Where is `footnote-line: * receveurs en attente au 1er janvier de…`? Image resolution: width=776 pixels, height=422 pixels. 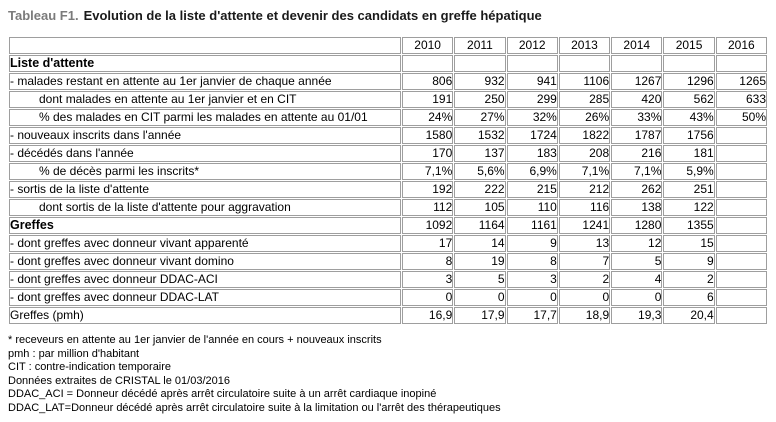 footnote-line: * receveurs en attente au 1er janvier de… is located at coordinates (195, 340).